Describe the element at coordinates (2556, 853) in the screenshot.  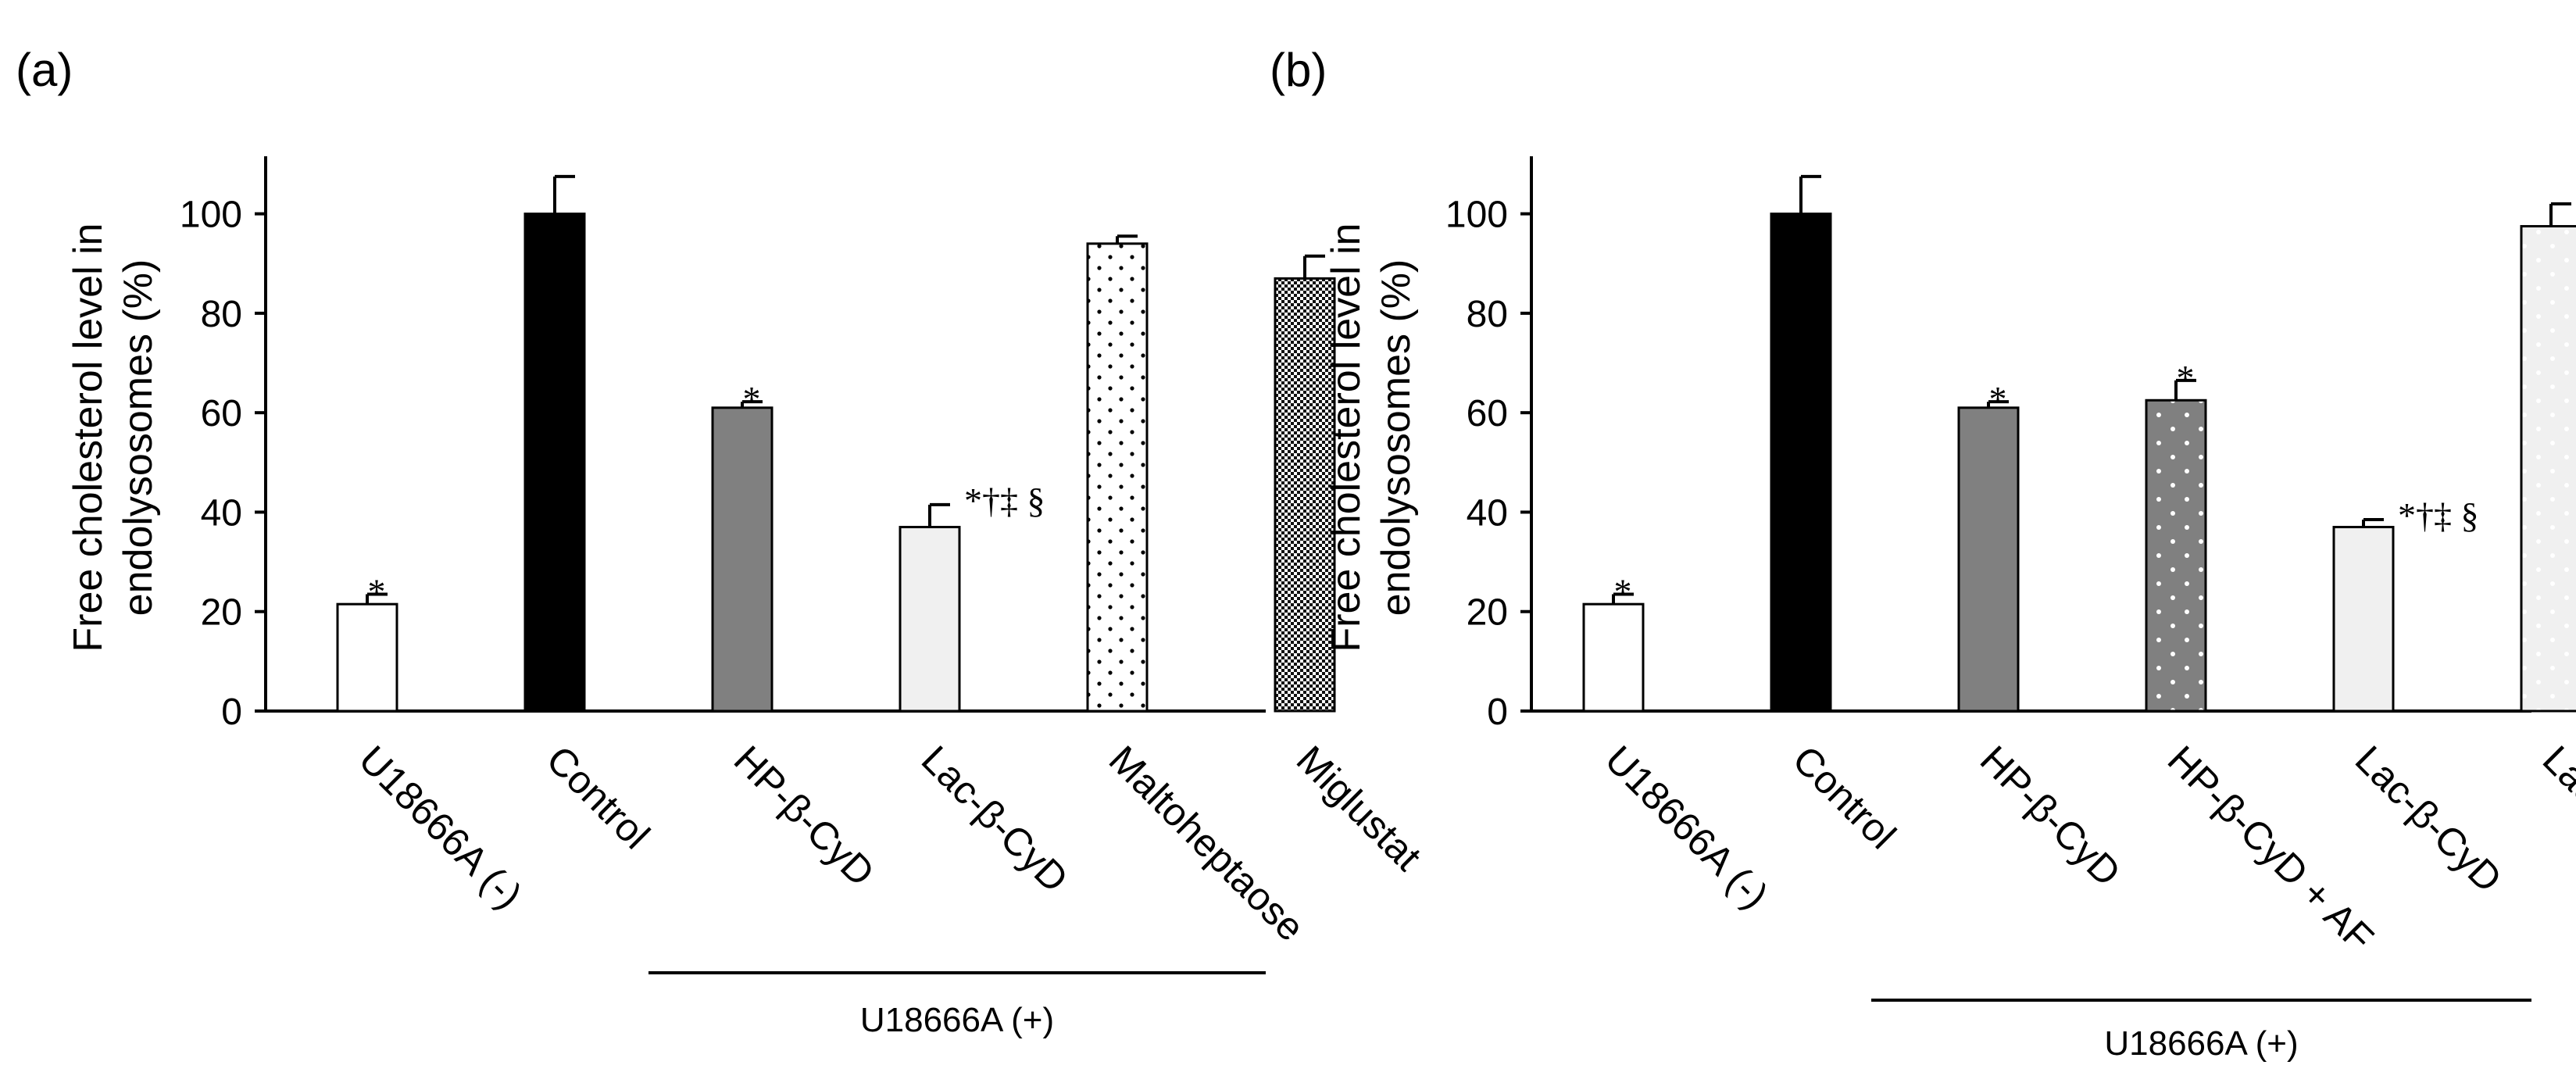
I see `panel-b-category-label: Lac-β-CyD + AF` at that location.